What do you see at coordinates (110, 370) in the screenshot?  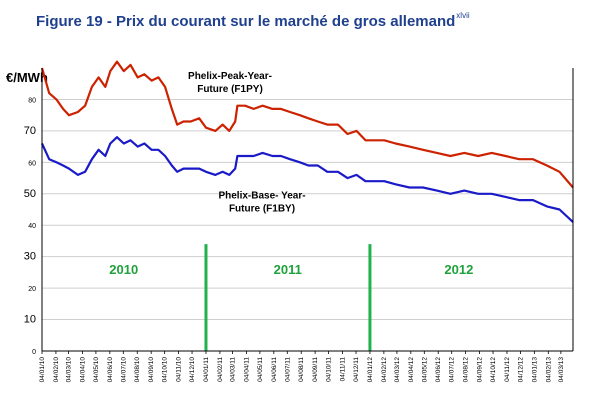 I see `x-tick-label: 04/06/10` at bounding box center [110, 370].